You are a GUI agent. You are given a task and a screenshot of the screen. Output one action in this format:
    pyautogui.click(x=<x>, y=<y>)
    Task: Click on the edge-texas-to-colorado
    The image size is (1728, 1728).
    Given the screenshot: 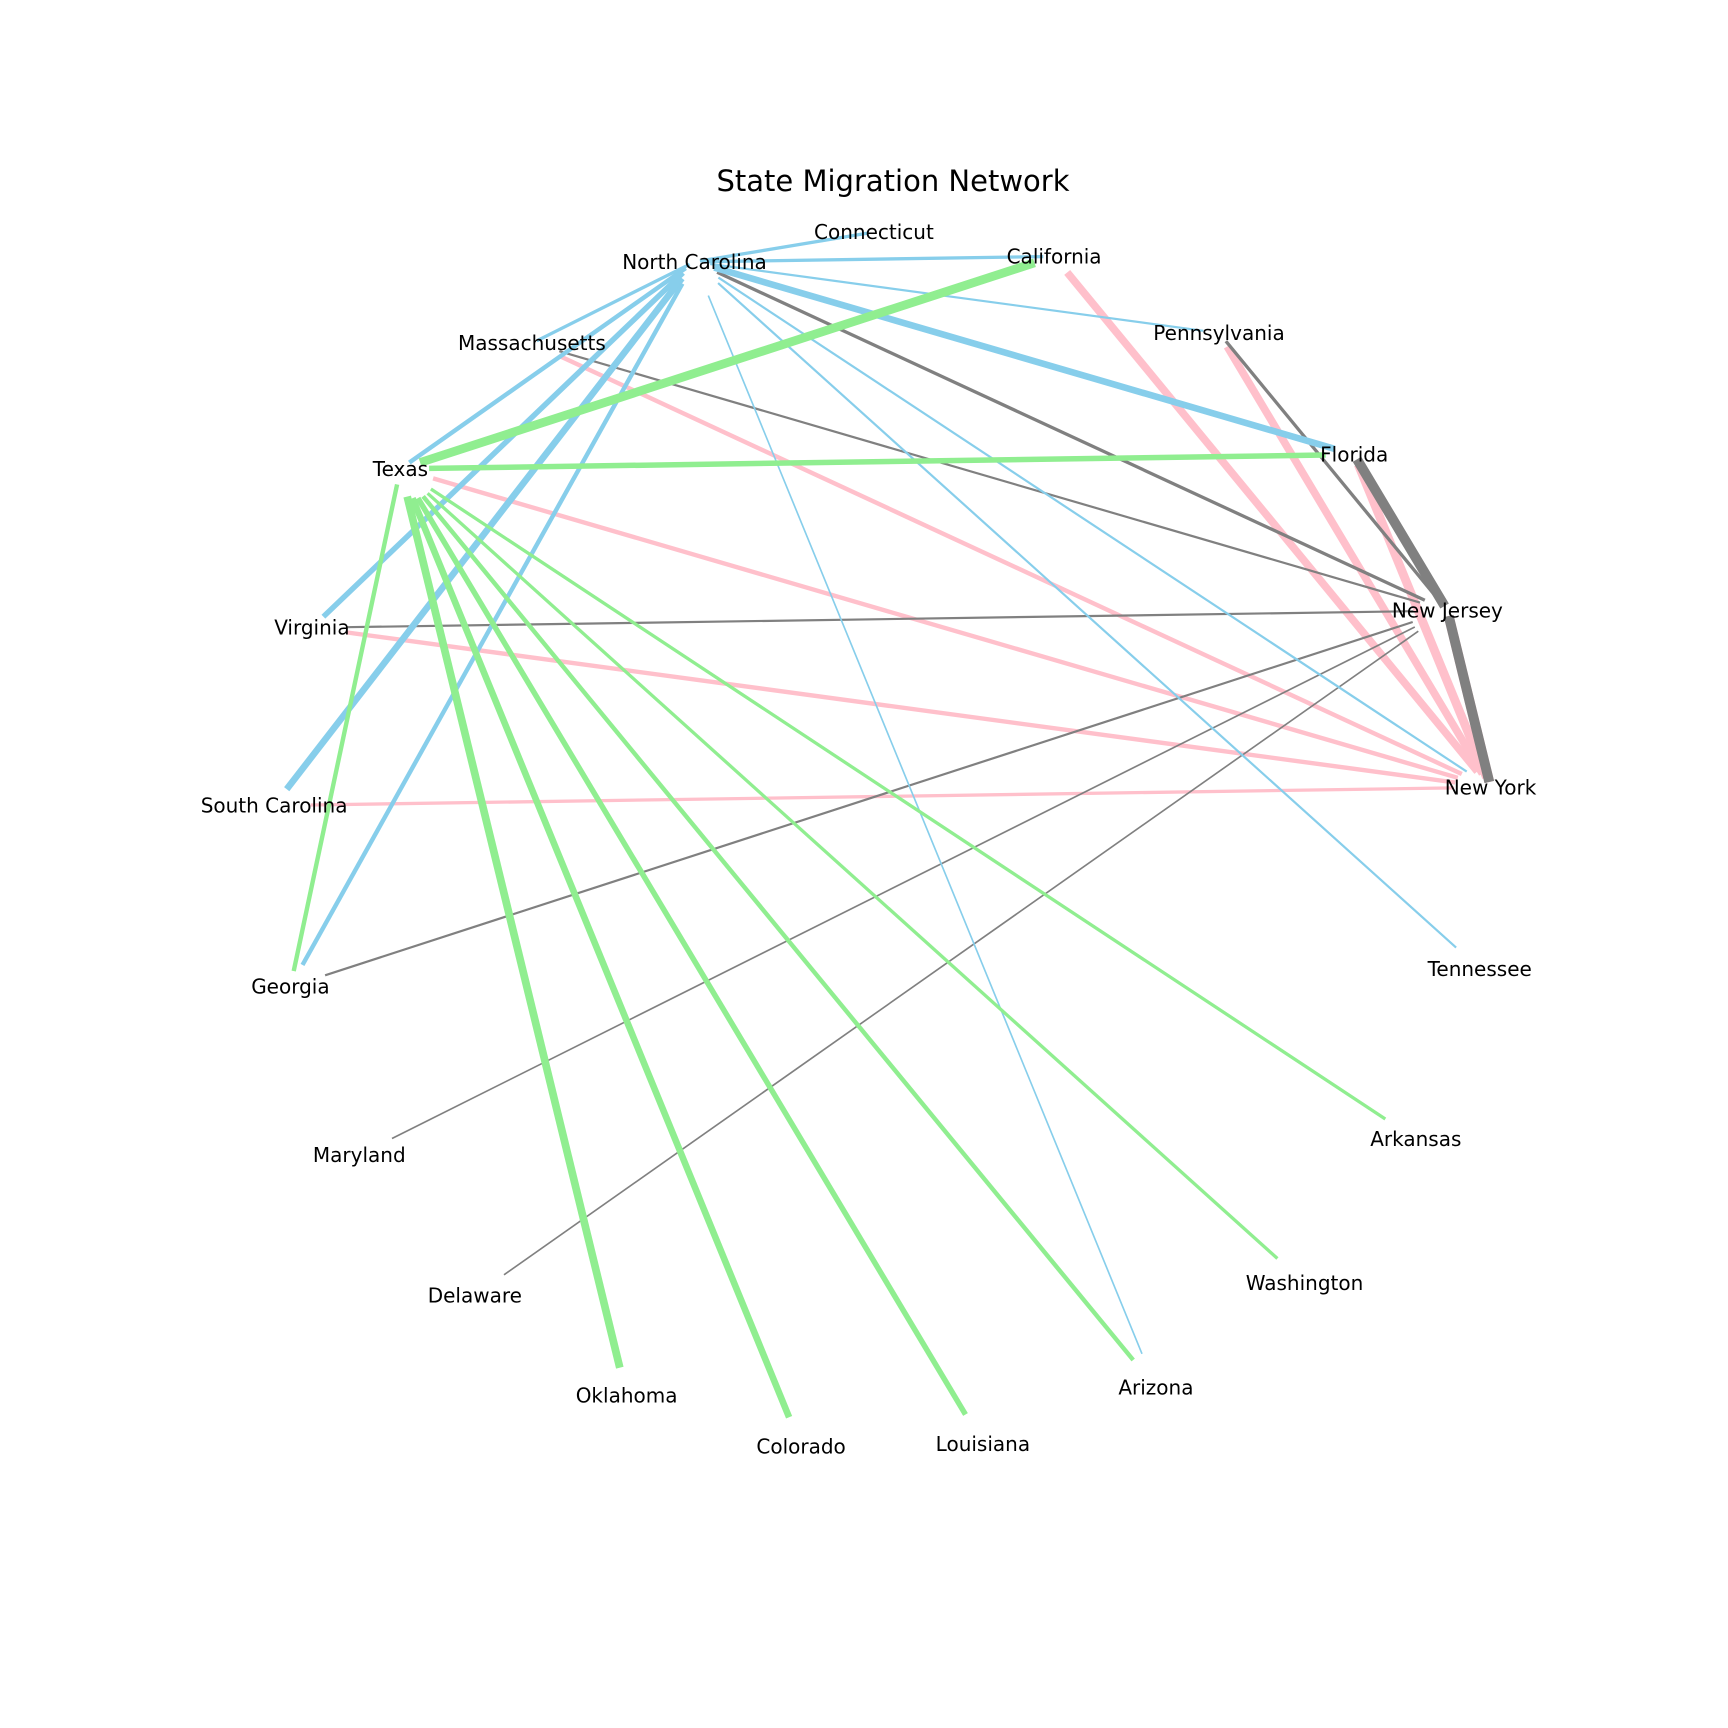 What is the action you would take?
    pyautogui.click(x=601, y=957)
    